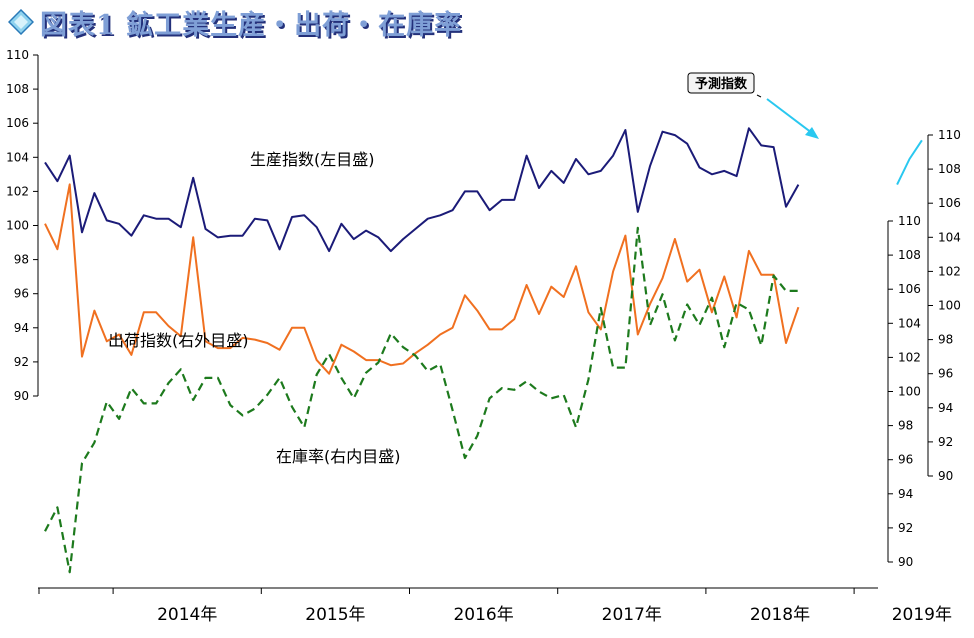 The width and height of the screenshot is (974, 638). What do you see at coordinates (909, 357) in the screenshot?
I see `right_inner-tick-label: 102` at bounding box center [909, 357].